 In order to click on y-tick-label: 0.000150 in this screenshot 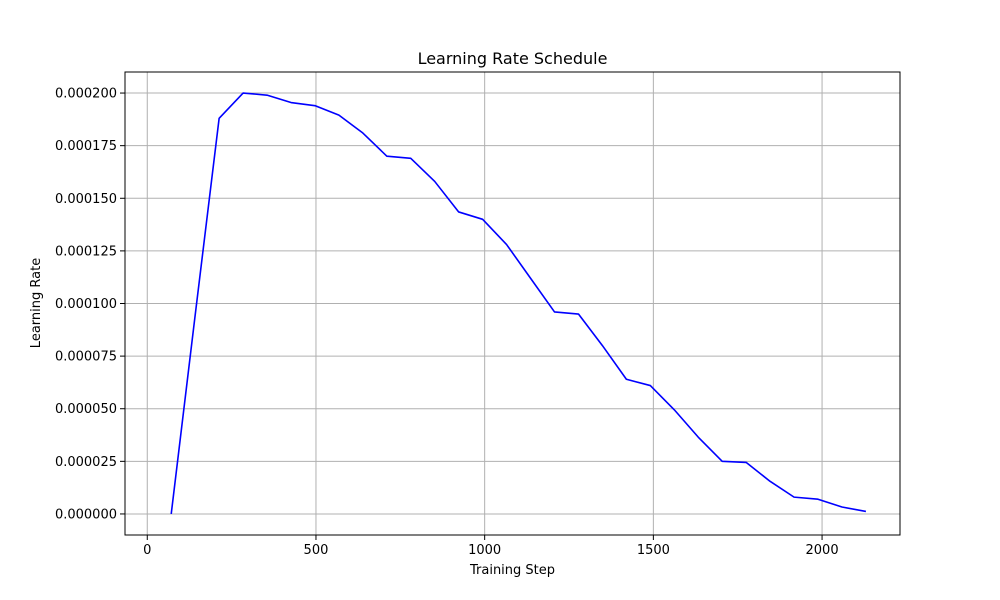, I will do `click(86, 199)`.